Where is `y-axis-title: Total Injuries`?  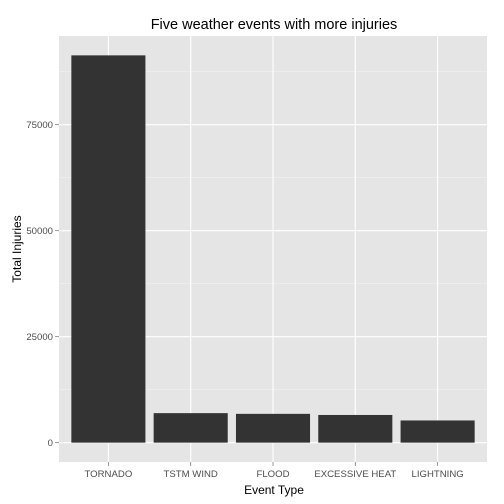 y-axis-title: Total Injuries is located at coordinates (17, 248).